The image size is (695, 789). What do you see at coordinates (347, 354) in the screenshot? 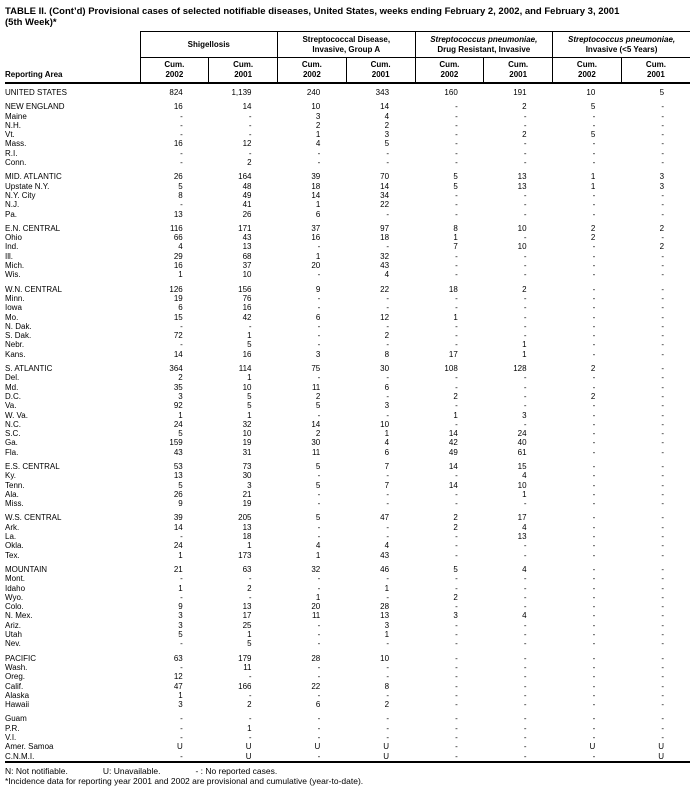
I see `table-row: Kans. 14 16 3 8 17 1 - -` at bounding box center [347, 354].